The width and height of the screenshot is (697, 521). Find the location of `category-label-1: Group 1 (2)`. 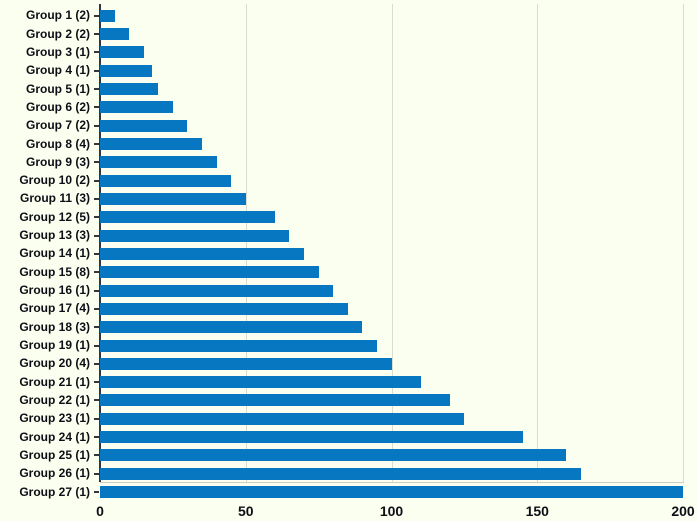

category-label-1: Group 1 (2) is located at coordinates (57, 15).